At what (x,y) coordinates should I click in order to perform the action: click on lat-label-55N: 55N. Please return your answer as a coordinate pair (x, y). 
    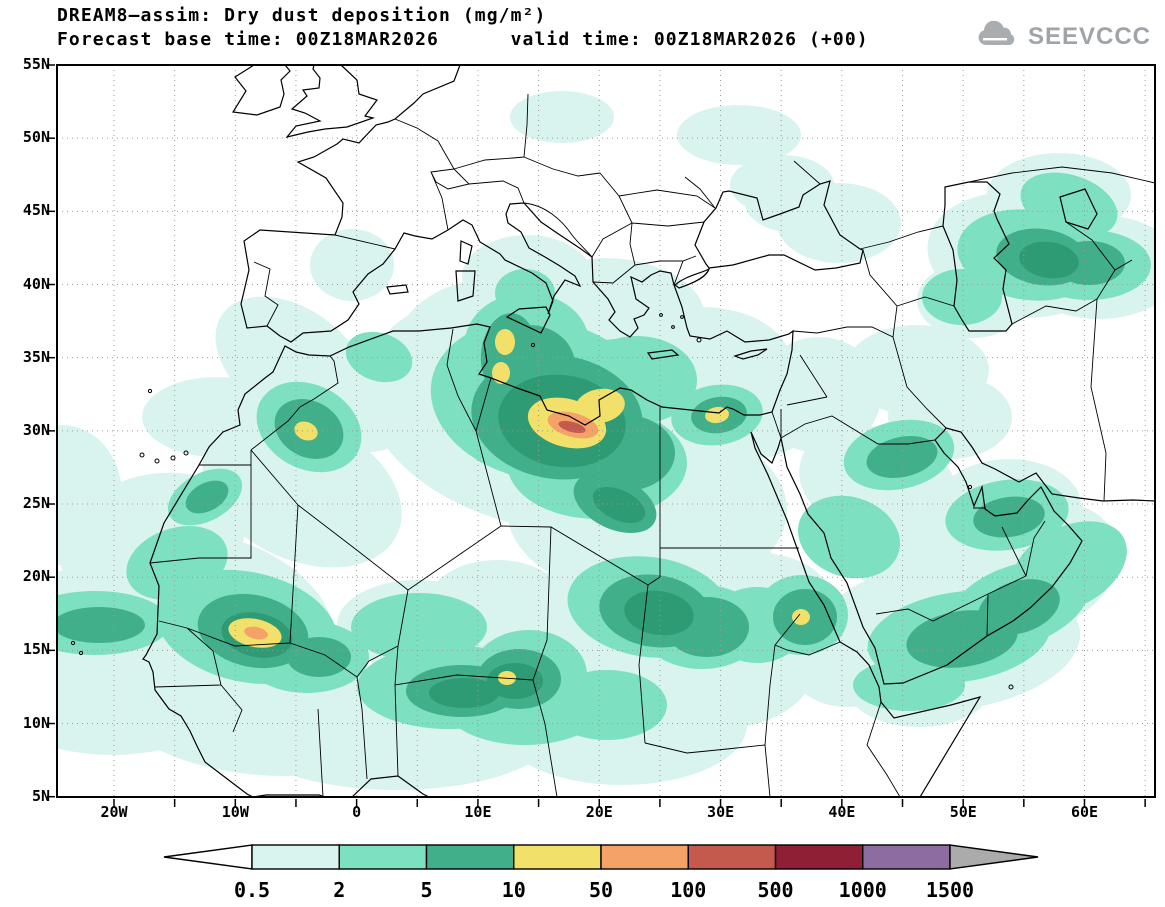
    Looking at the image, I should click on (36, 64).